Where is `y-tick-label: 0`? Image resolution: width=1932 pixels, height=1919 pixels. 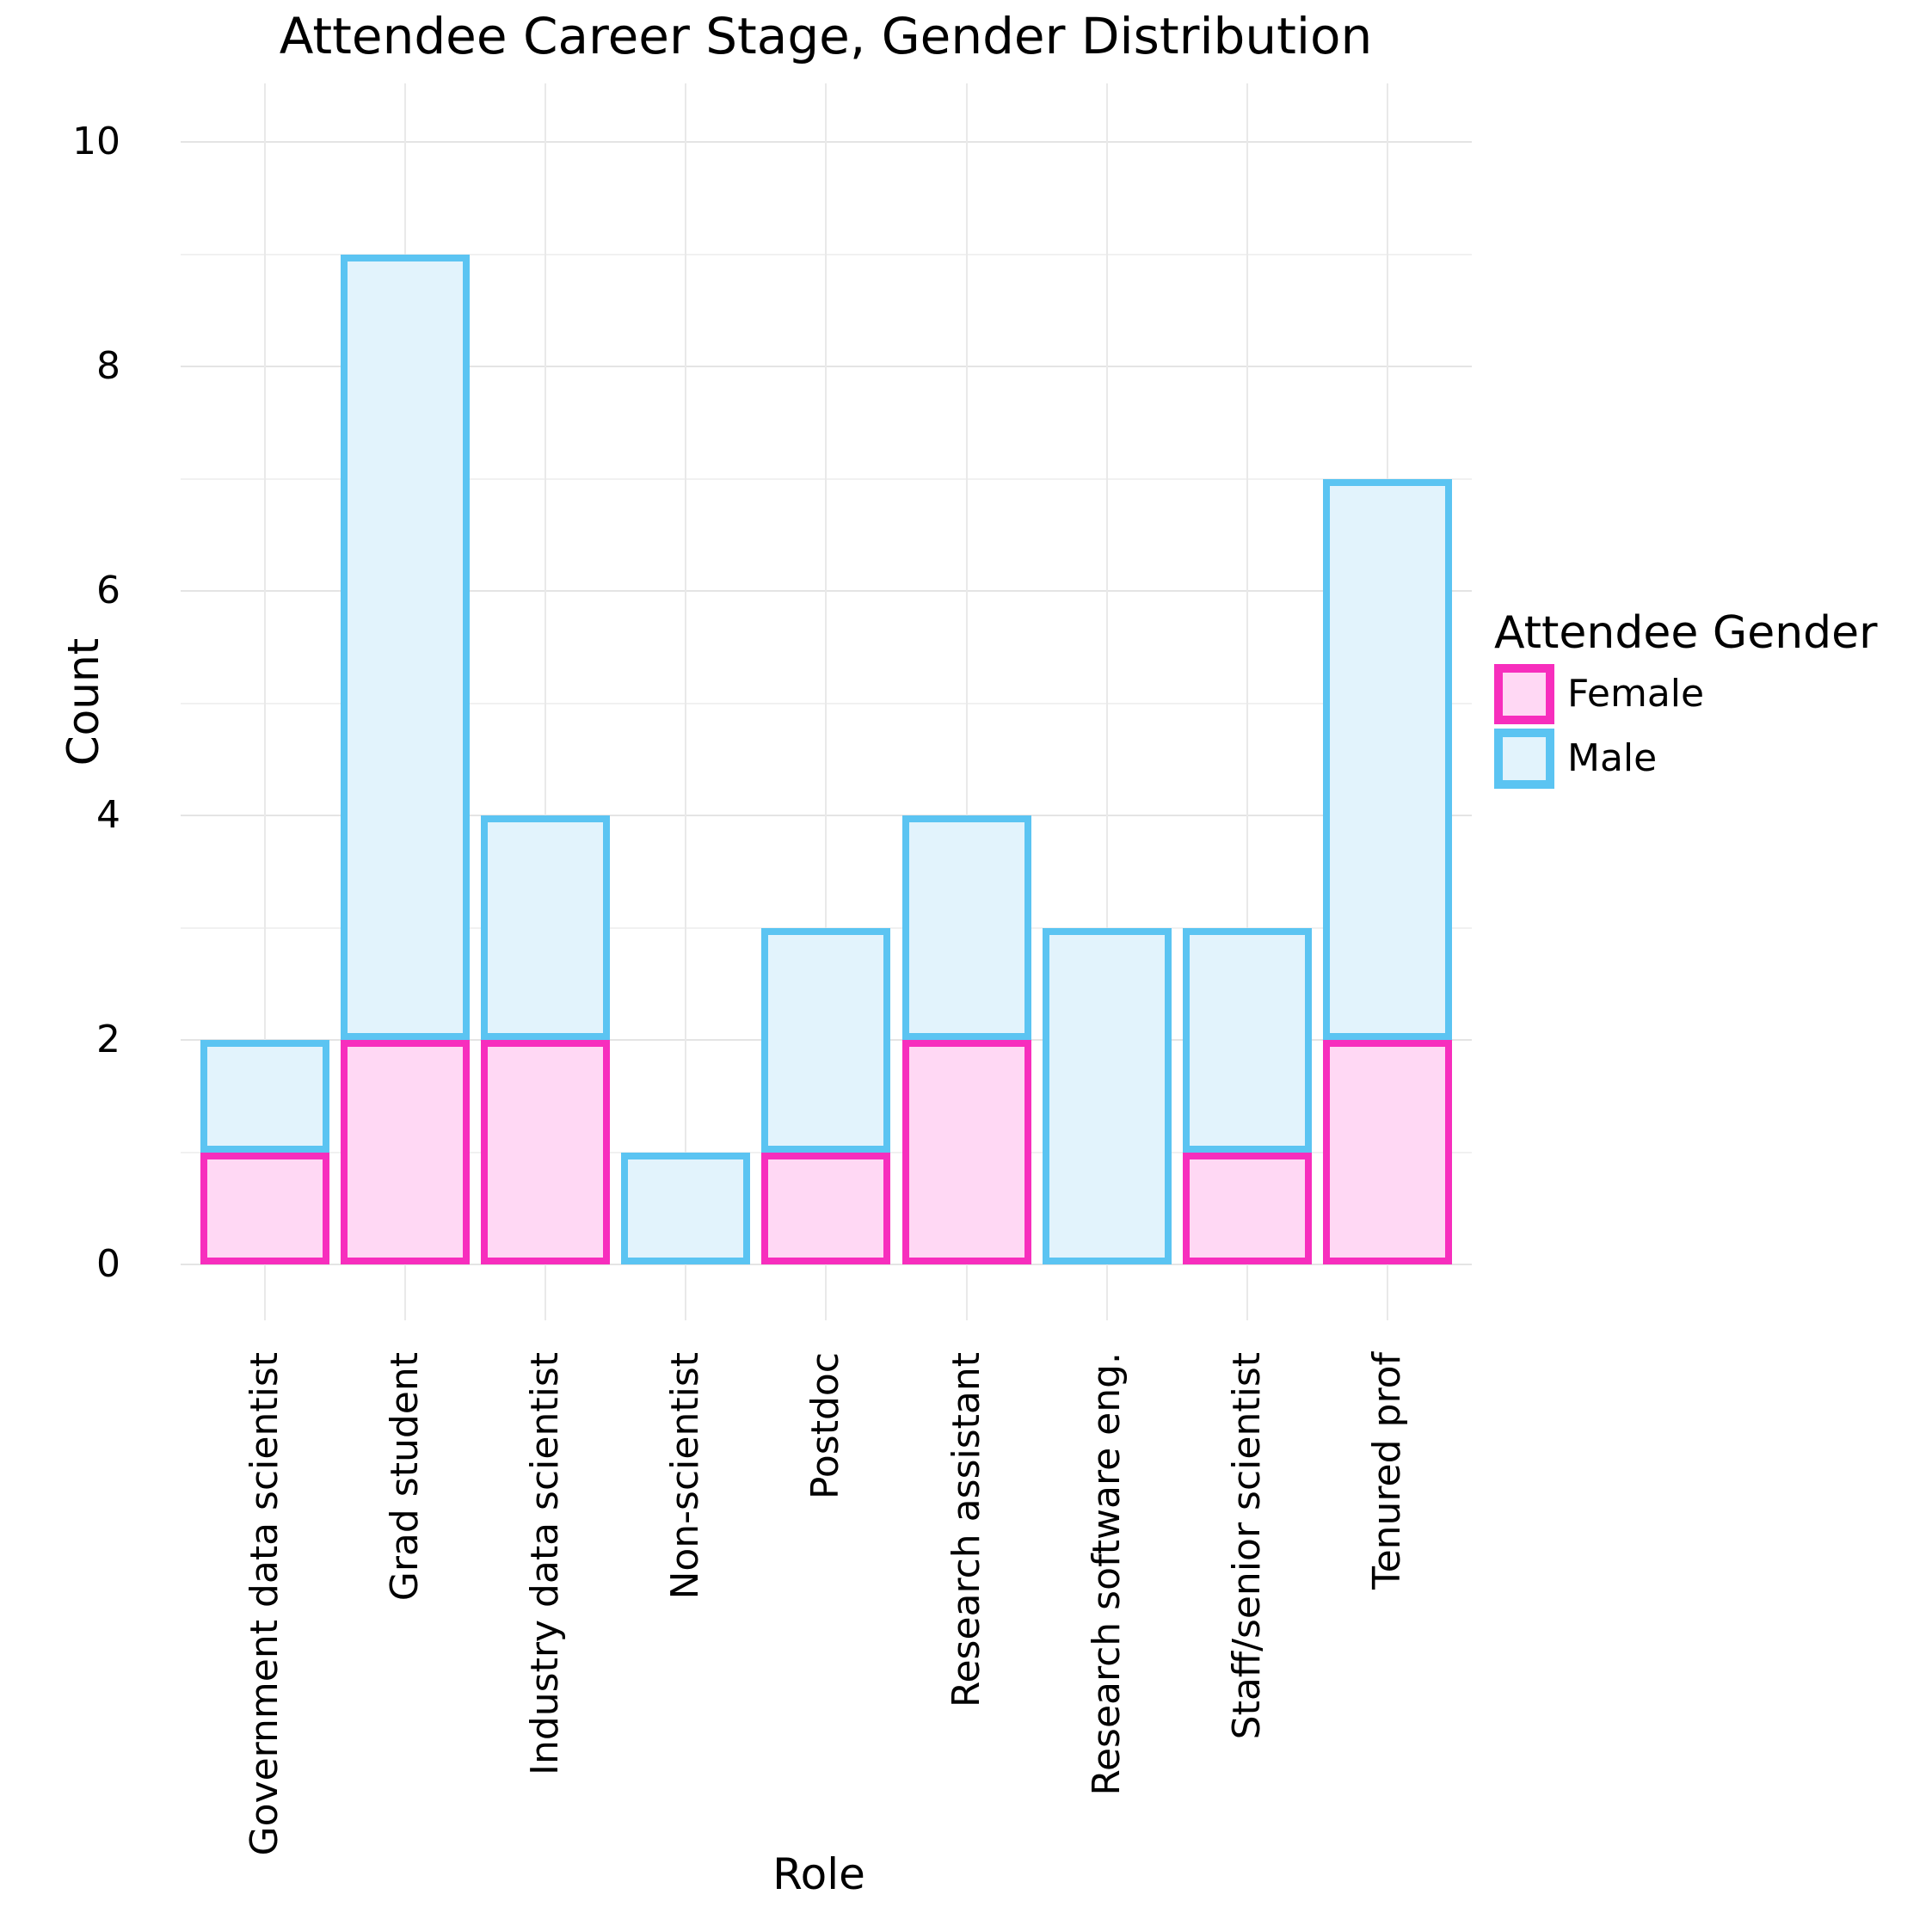 y-tick-label: 0 is located at coordinates (108, 1264).